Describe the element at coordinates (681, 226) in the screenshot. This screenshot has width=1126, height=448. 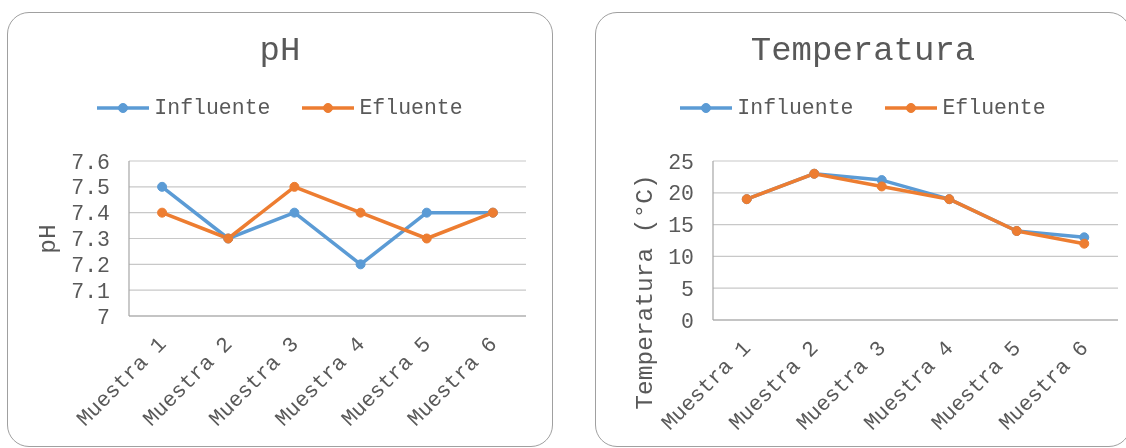
I see `y-tick-label: 15` at that location.